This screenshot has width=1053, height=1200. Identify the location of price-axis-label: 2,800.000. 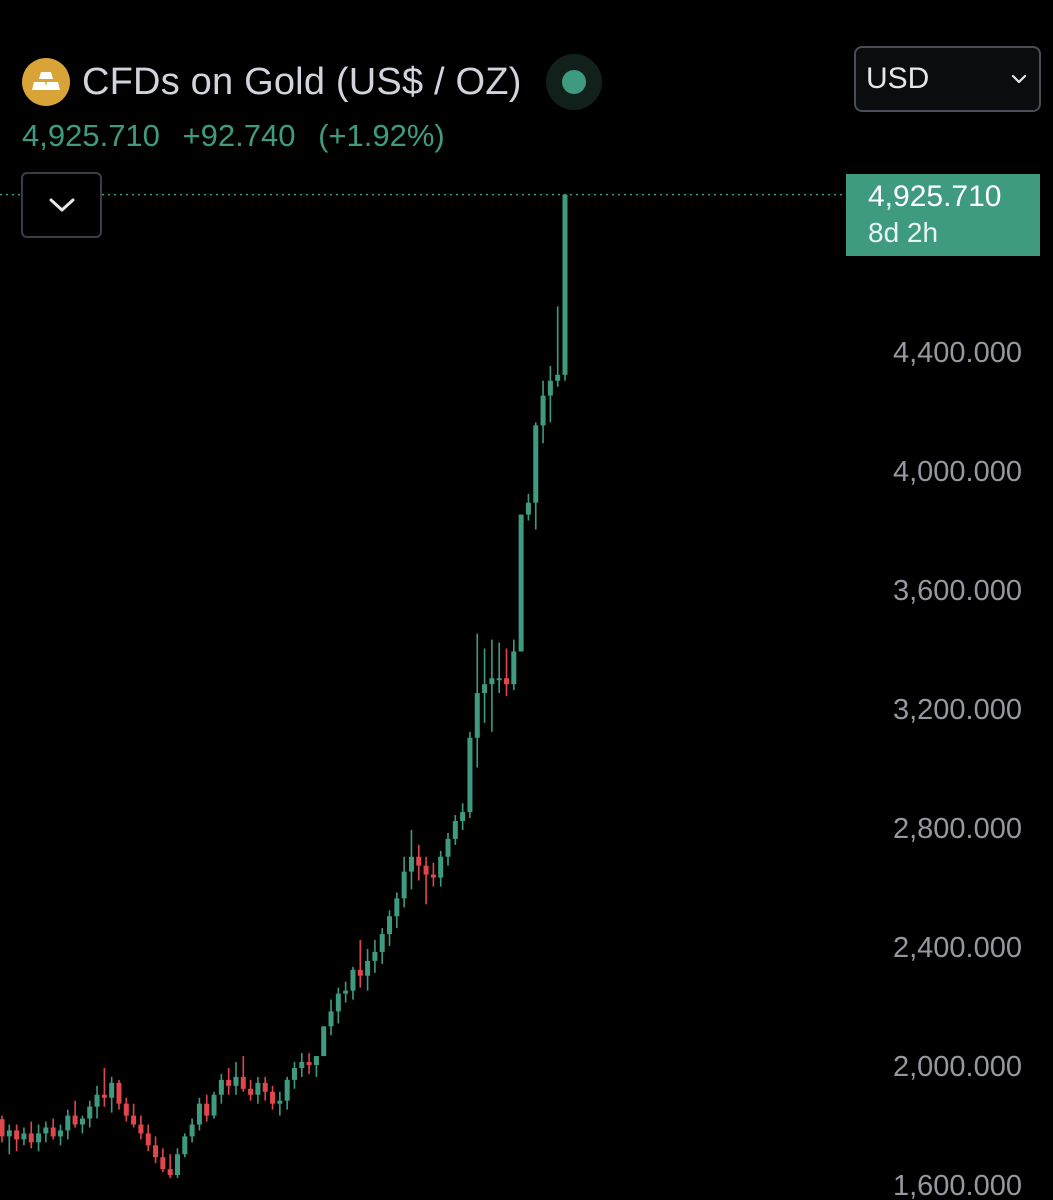
(957, 829).